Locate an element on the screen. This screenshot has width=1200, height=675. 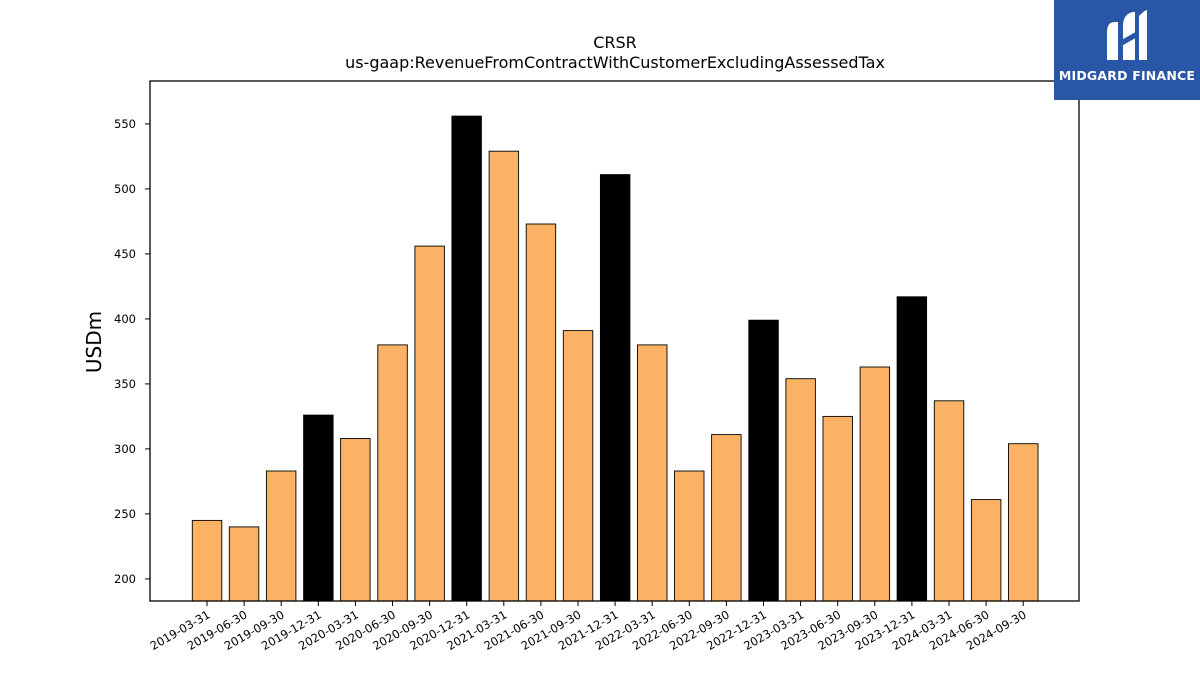
y-ticks-group: 200 250 300 350 400 450 500 550 is located at coordinates (132, 351).